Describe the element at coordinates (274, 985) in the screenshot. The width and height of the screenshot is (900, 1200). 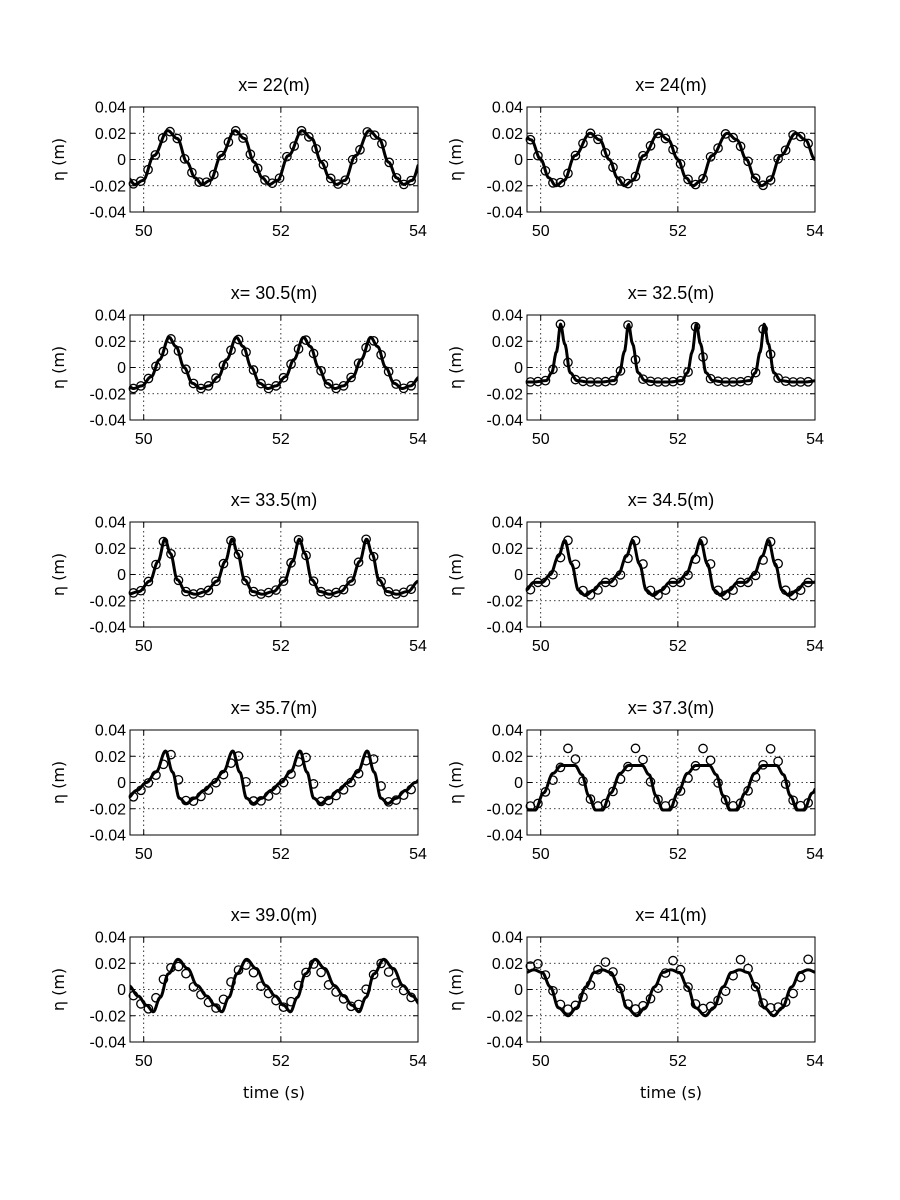
I see `model-line` at that location.